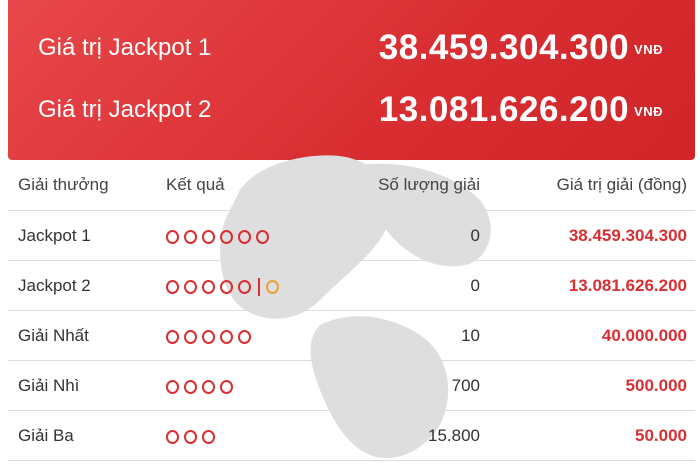 This screenshot has width=700, height=470. What do you see at coordinates (351, 48) in the screenshot?
I see `jackpot-1-row: Giá trị Jackpot 1 38.459.304.300 VNĐ` at bounding box center [351, 48].